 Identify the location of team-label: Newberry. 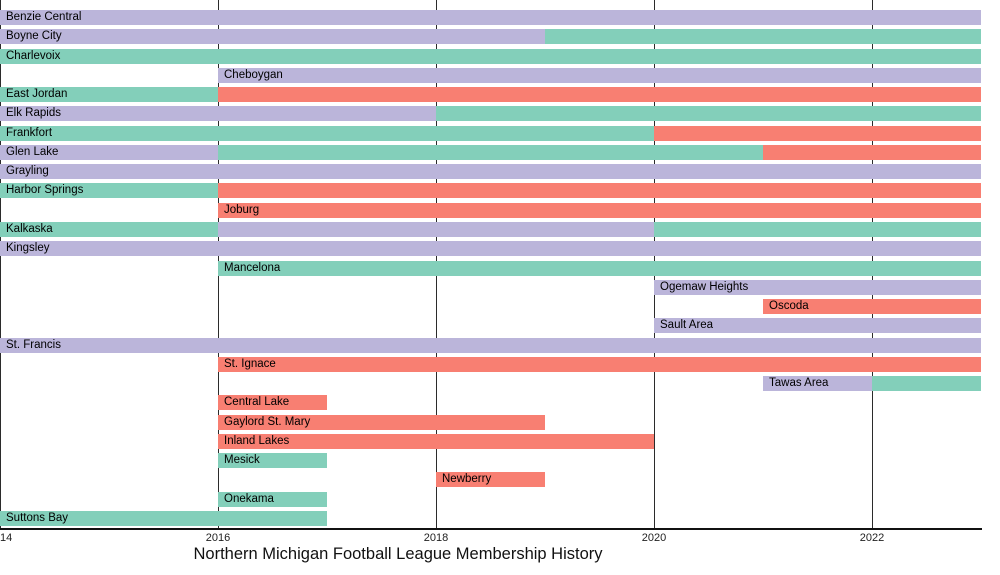
(467, 479).